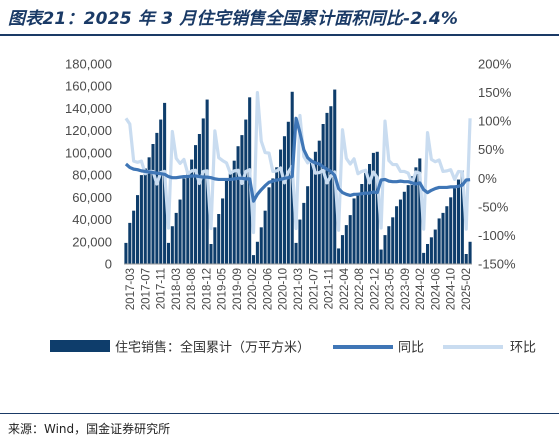 Image resolution: width=559 pixels, height=442 pixels. I want to click on x-tick-label: 2023-05, so click(391, 289).